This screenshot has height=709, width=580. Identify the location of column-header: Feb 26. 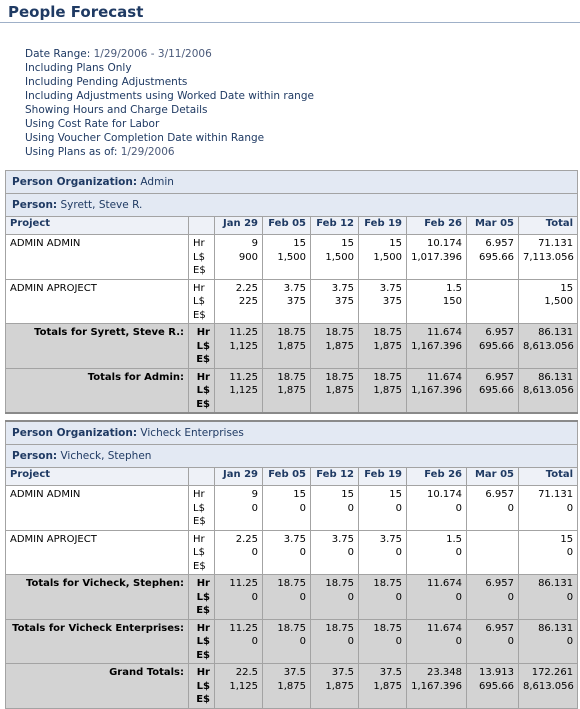
(436, 476).